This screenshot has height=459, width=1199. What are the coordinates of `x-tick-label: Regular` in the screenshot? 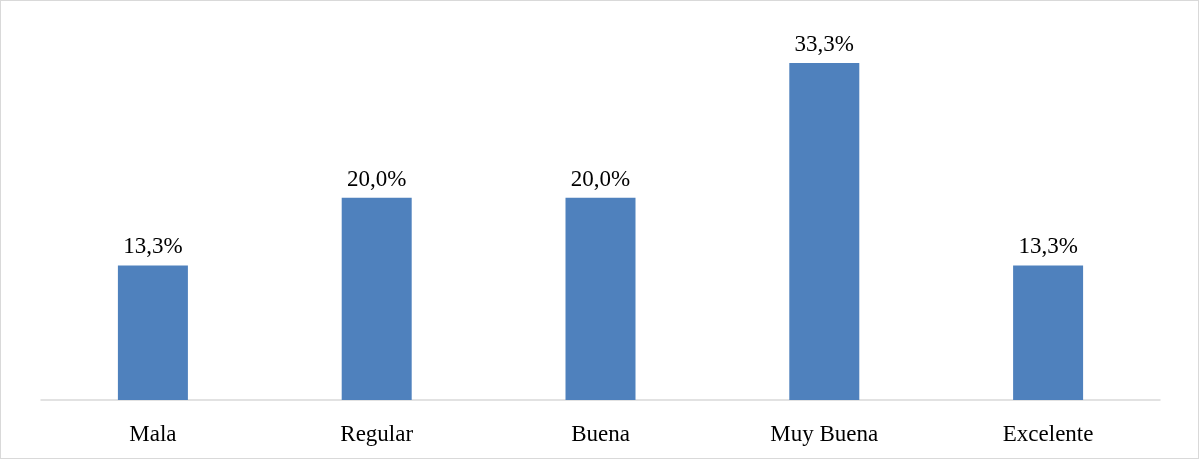 It's located at (377, 433).